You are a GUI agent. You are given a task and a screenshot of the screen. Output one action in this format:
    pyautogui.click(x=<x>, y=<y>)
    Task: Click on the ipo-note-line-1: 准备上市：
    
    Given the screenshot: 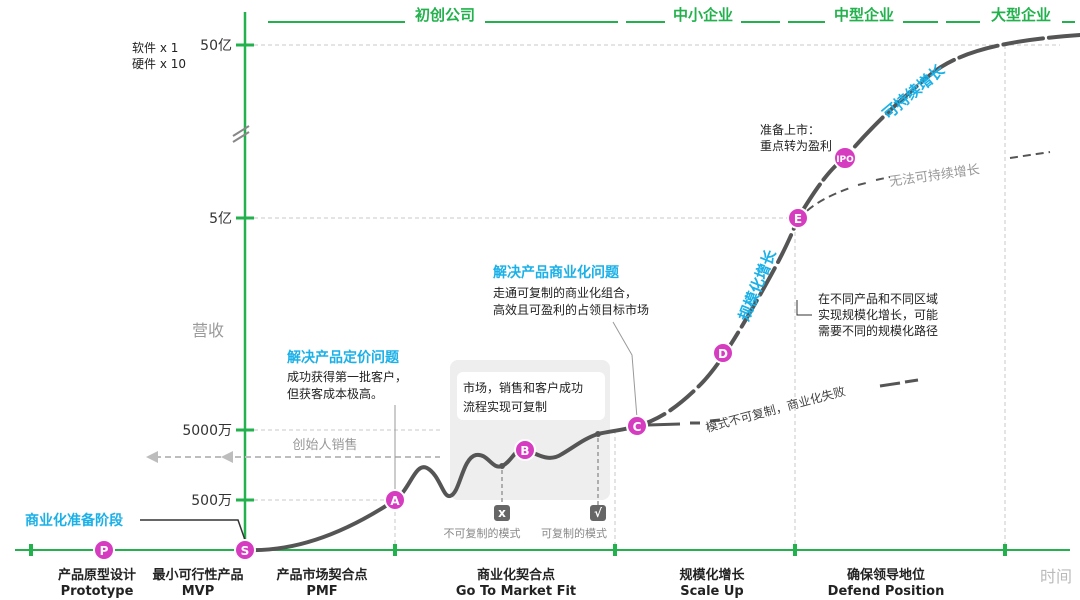 What is the action you would take?
    pyautogui.click(x=790, y=129)
    